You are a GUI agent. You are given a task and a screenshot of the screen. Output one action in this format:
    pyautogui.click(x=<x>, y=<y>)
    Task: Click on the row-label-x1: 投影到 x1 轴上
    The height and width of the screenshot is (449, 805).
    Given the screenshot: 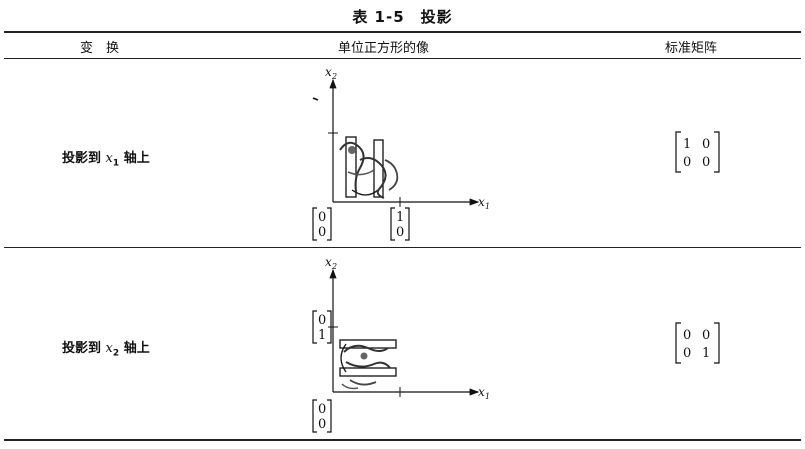 What is the action you would take?
    pyautogui.click(x=106, y=158)
    